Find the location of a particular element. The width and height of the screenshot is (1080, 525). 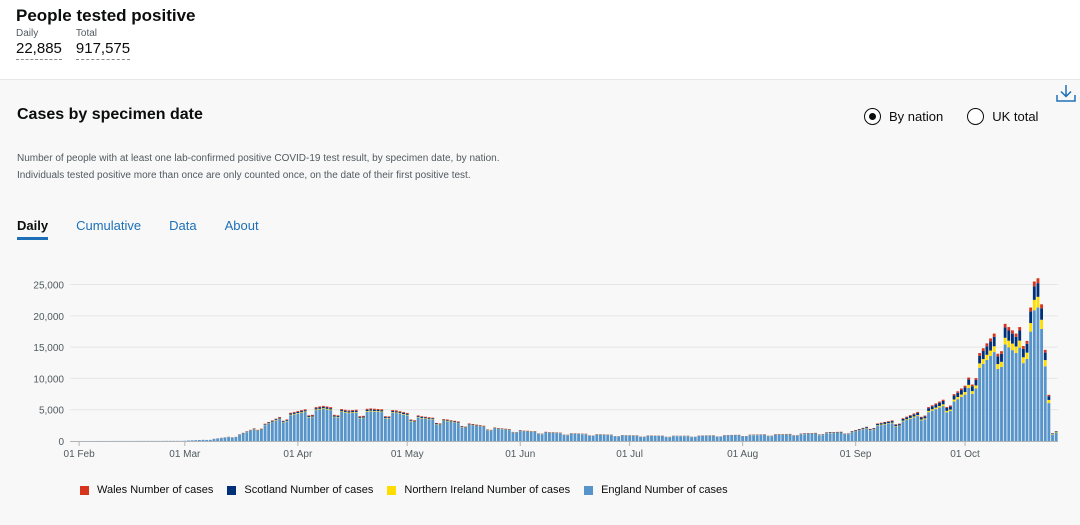

tab-about: About is located at coordinates (241, 225).